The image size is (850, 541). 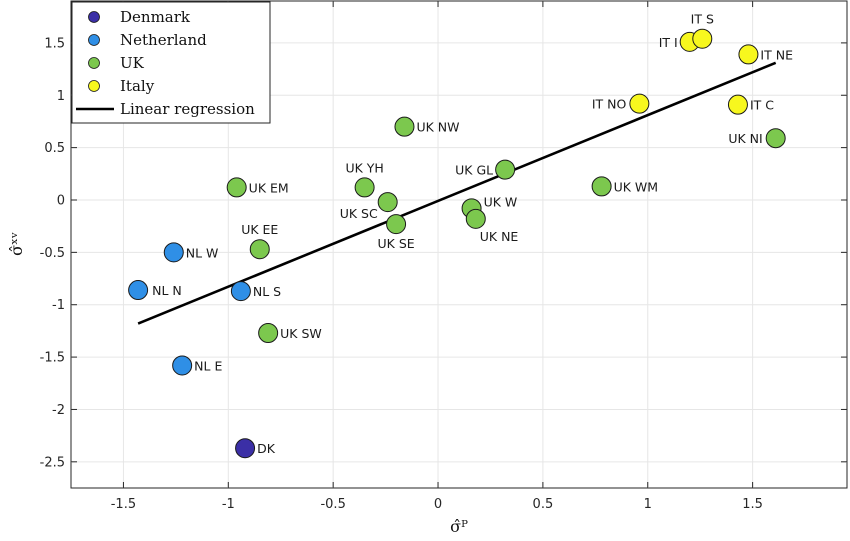 I want to click on legend-label-italy: Italy, so click(x=137, y=86).